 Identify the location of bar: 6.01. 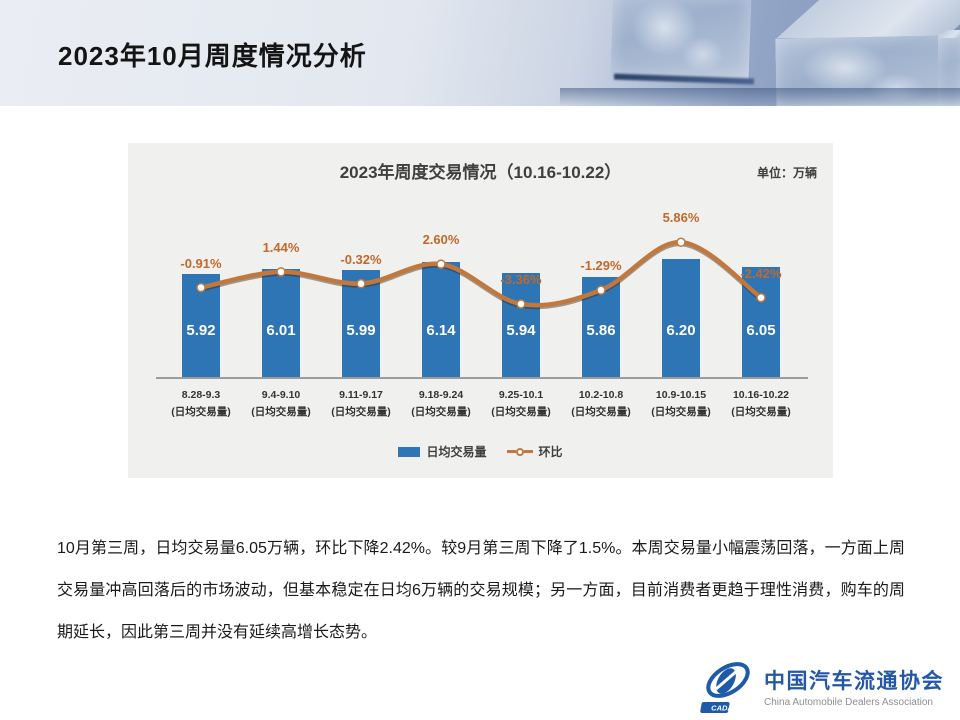
(281, 323).